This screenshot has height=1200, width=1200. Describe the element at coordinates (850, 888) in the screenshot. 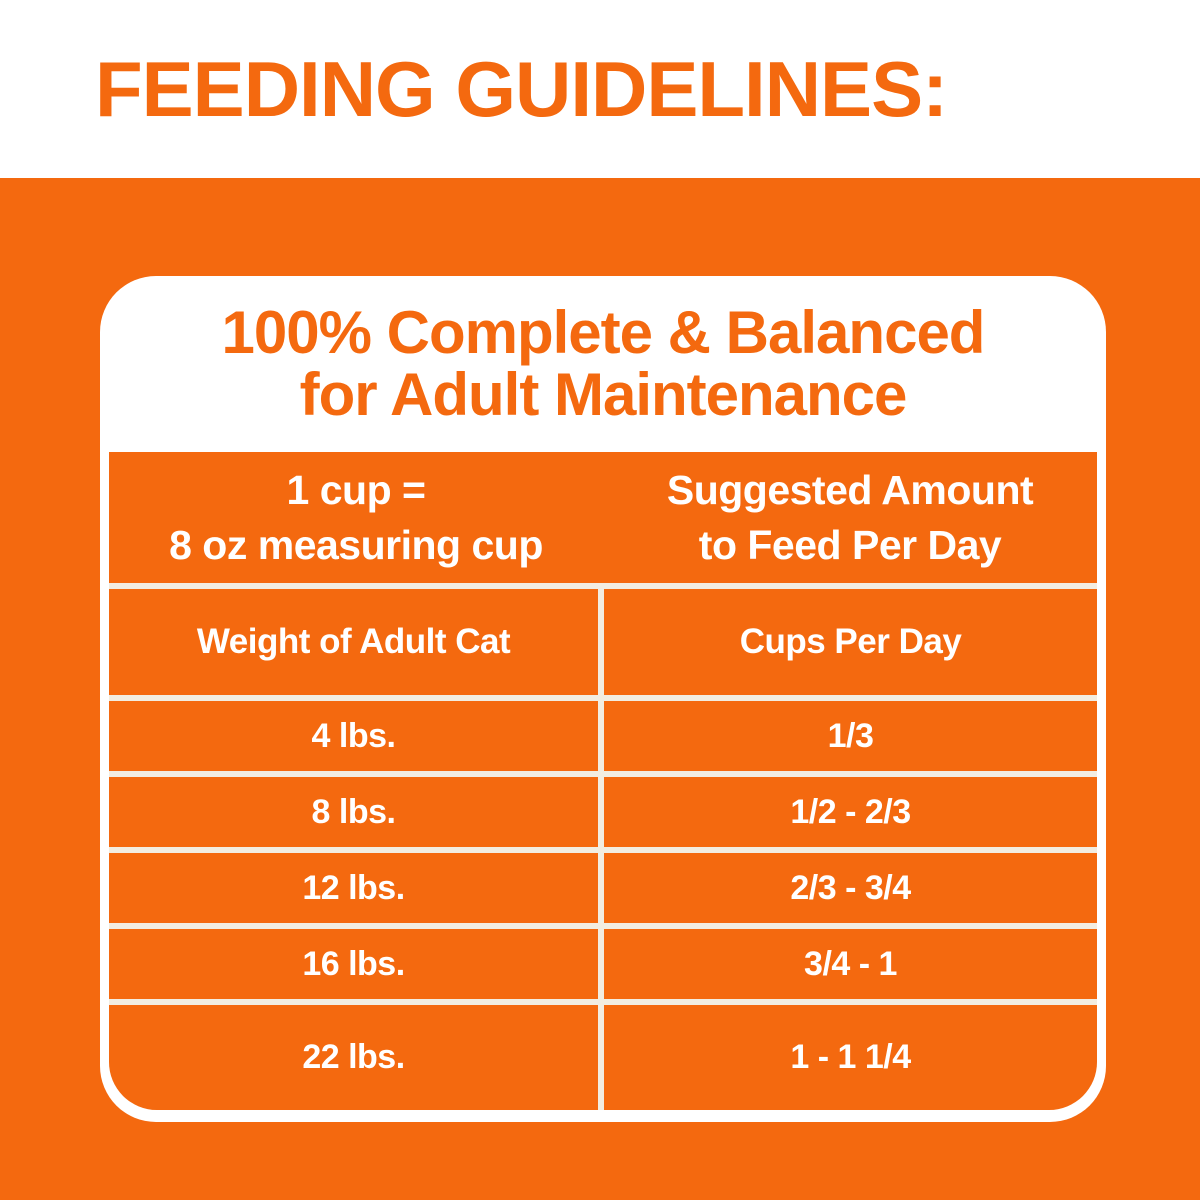

I see `cups-cell: 2/3 - 3/4` at that location.